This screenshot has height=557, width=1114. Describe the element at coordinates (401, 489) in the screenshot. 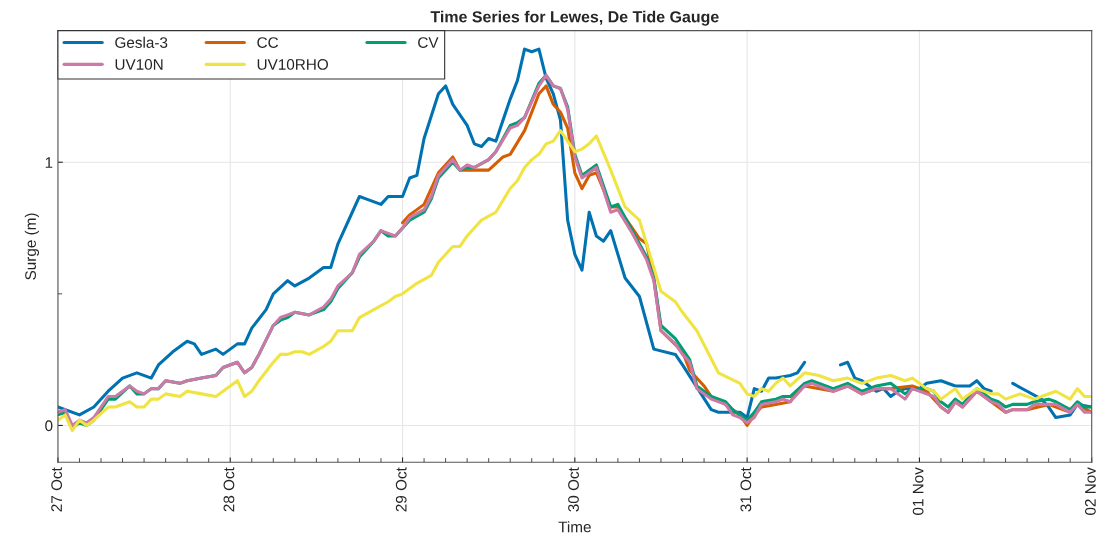

I see `x-tick-label: 29 Oct` at that location.